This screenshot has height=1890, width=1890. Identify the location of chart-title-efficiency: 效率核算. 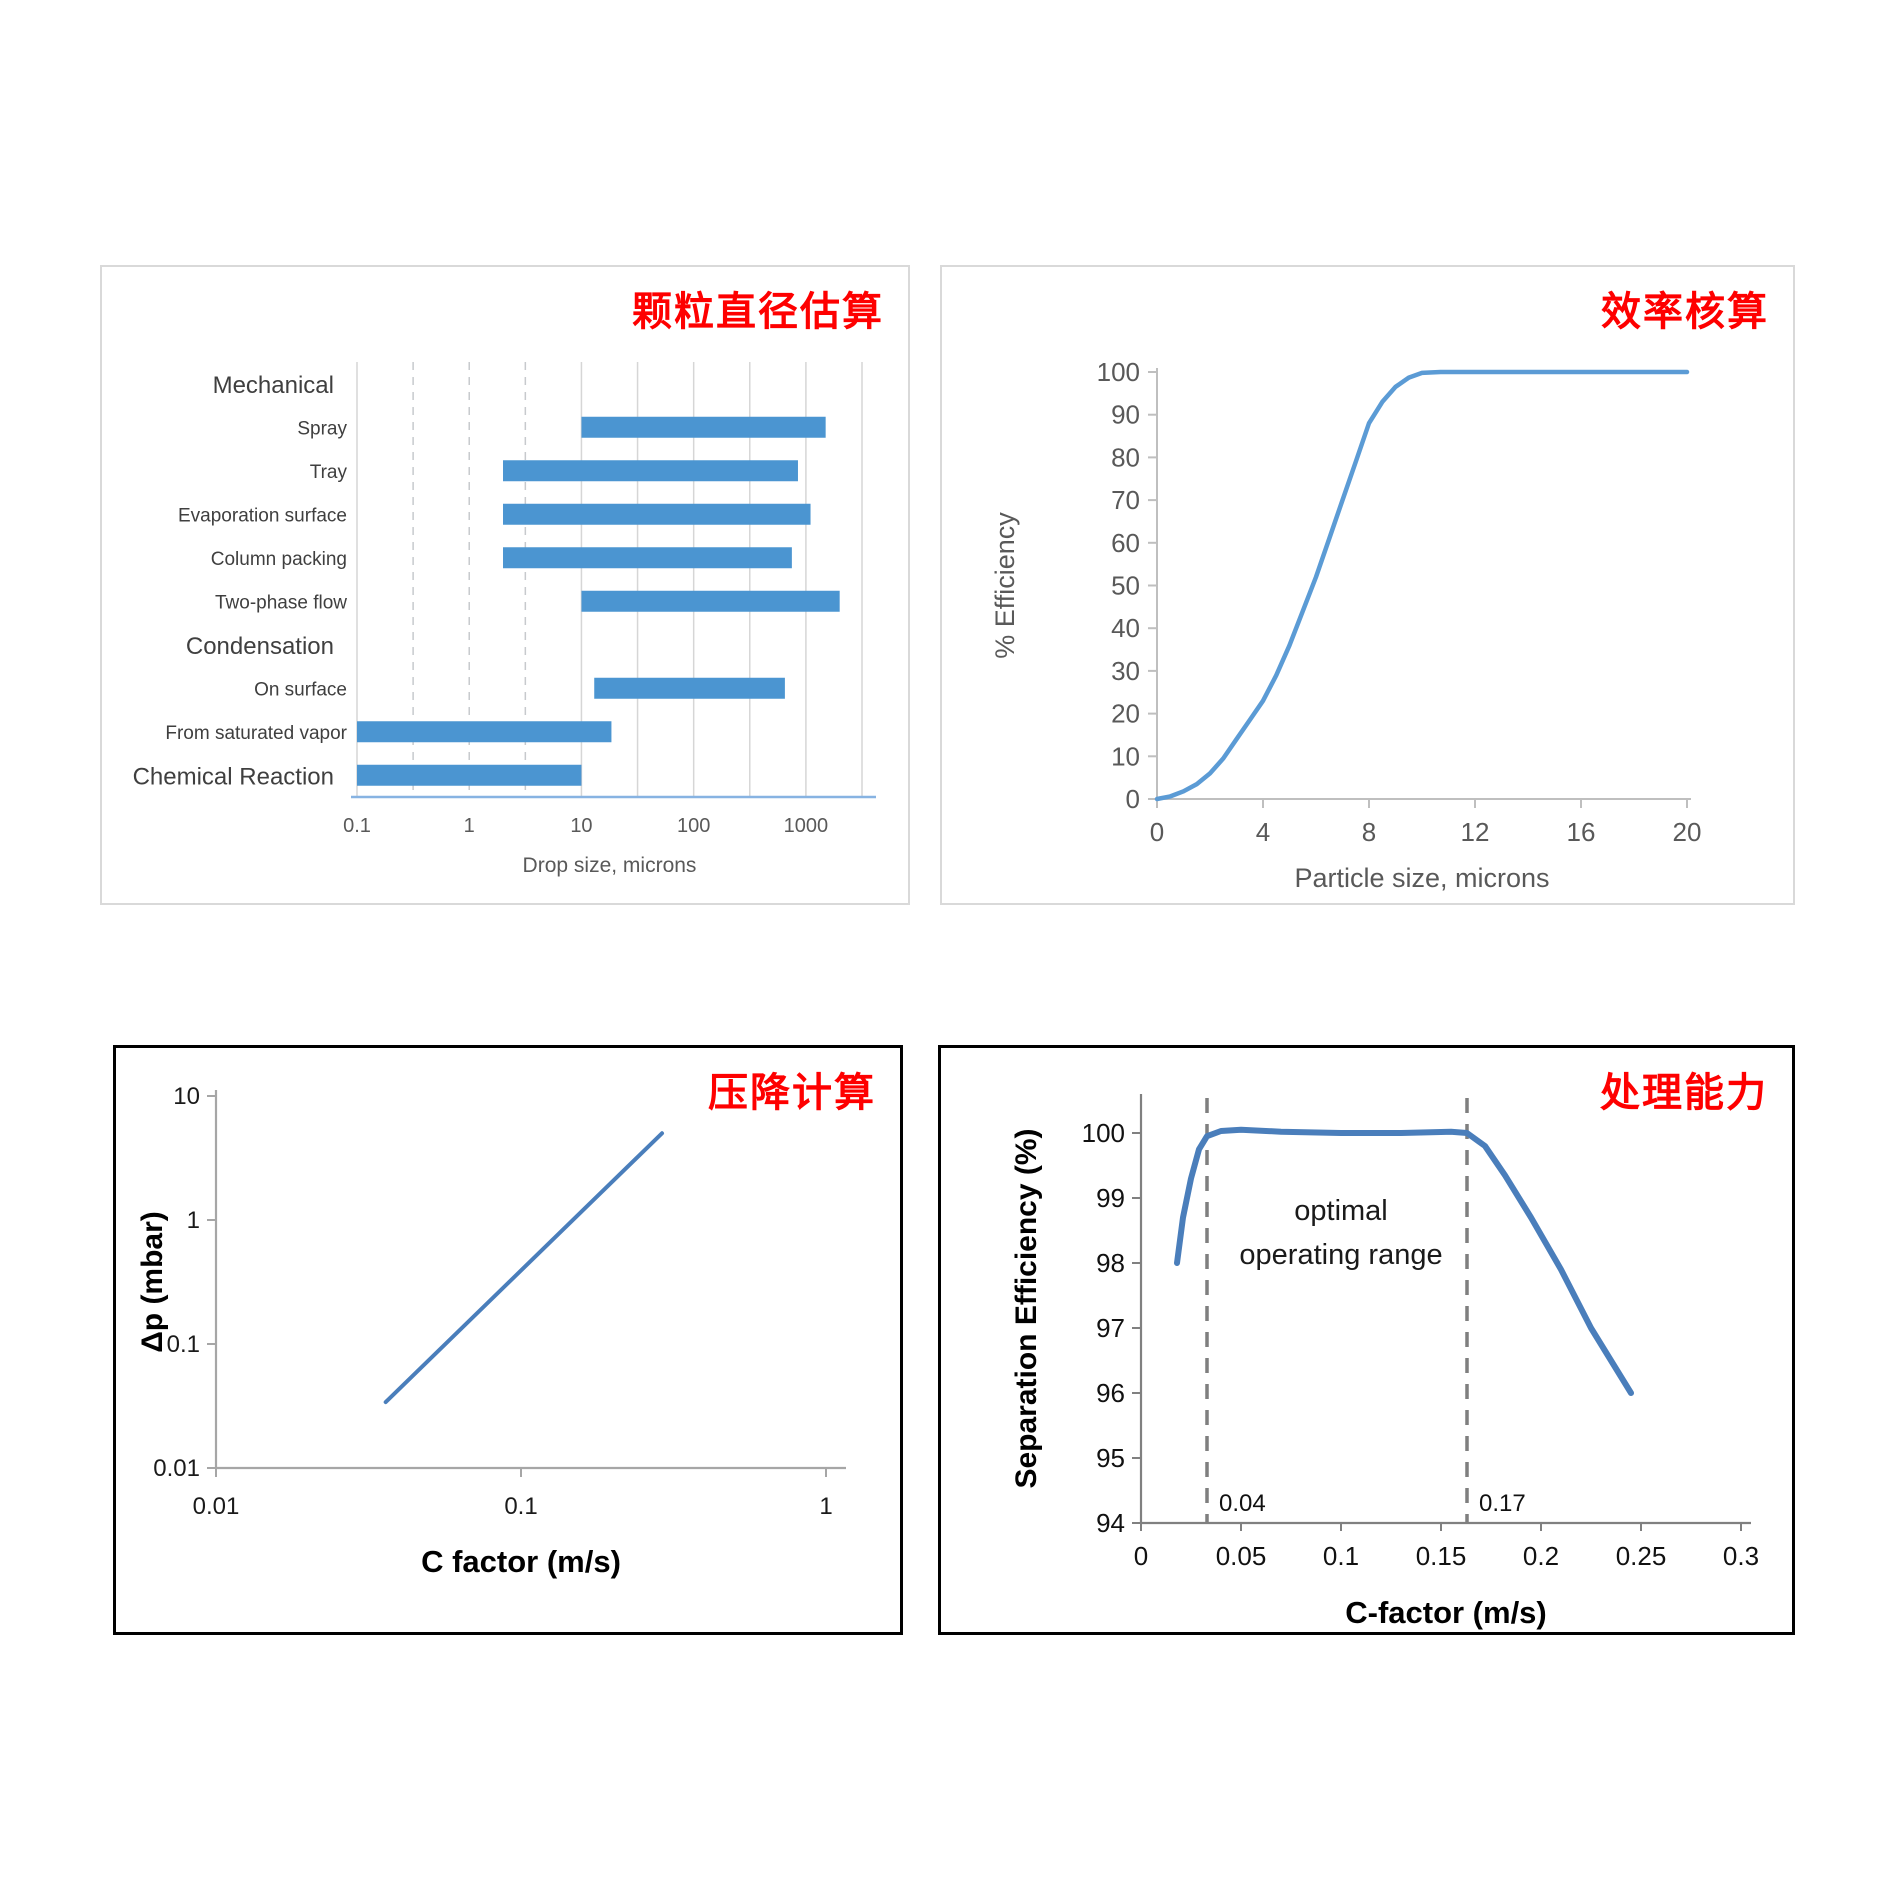
(1685, 312).